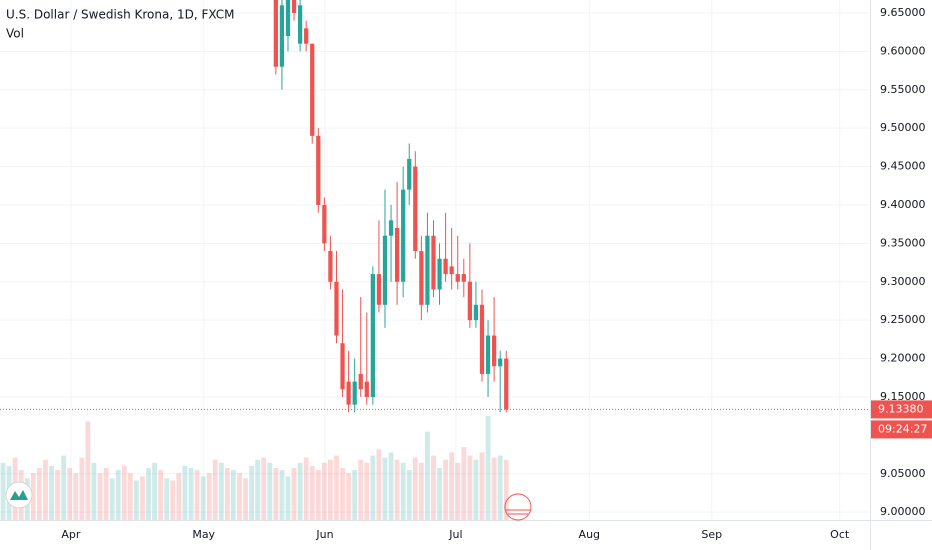 The image size is (932, 550). What do you see at coordinates (903, 319) in the screenshot?
I see `y-tick-label: 9.25000` at bounding box center [903, 319].